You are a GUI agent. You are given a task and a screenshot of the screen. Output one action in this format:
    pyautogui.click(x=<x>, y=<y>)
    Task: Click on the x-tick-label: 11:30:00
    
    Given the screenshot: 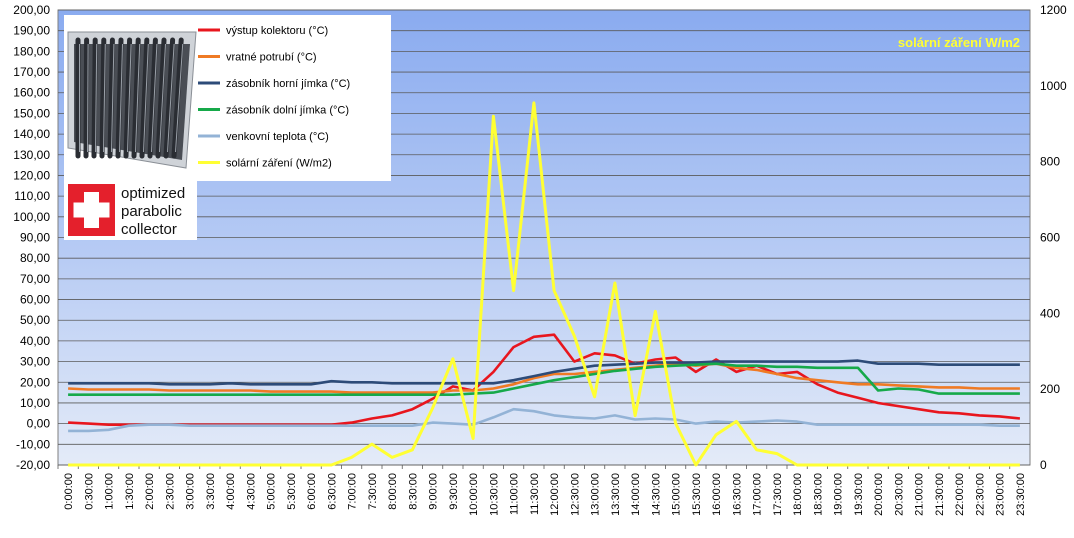 What is the action you would take?
    pyautogui.click(x=535, y=494)
    